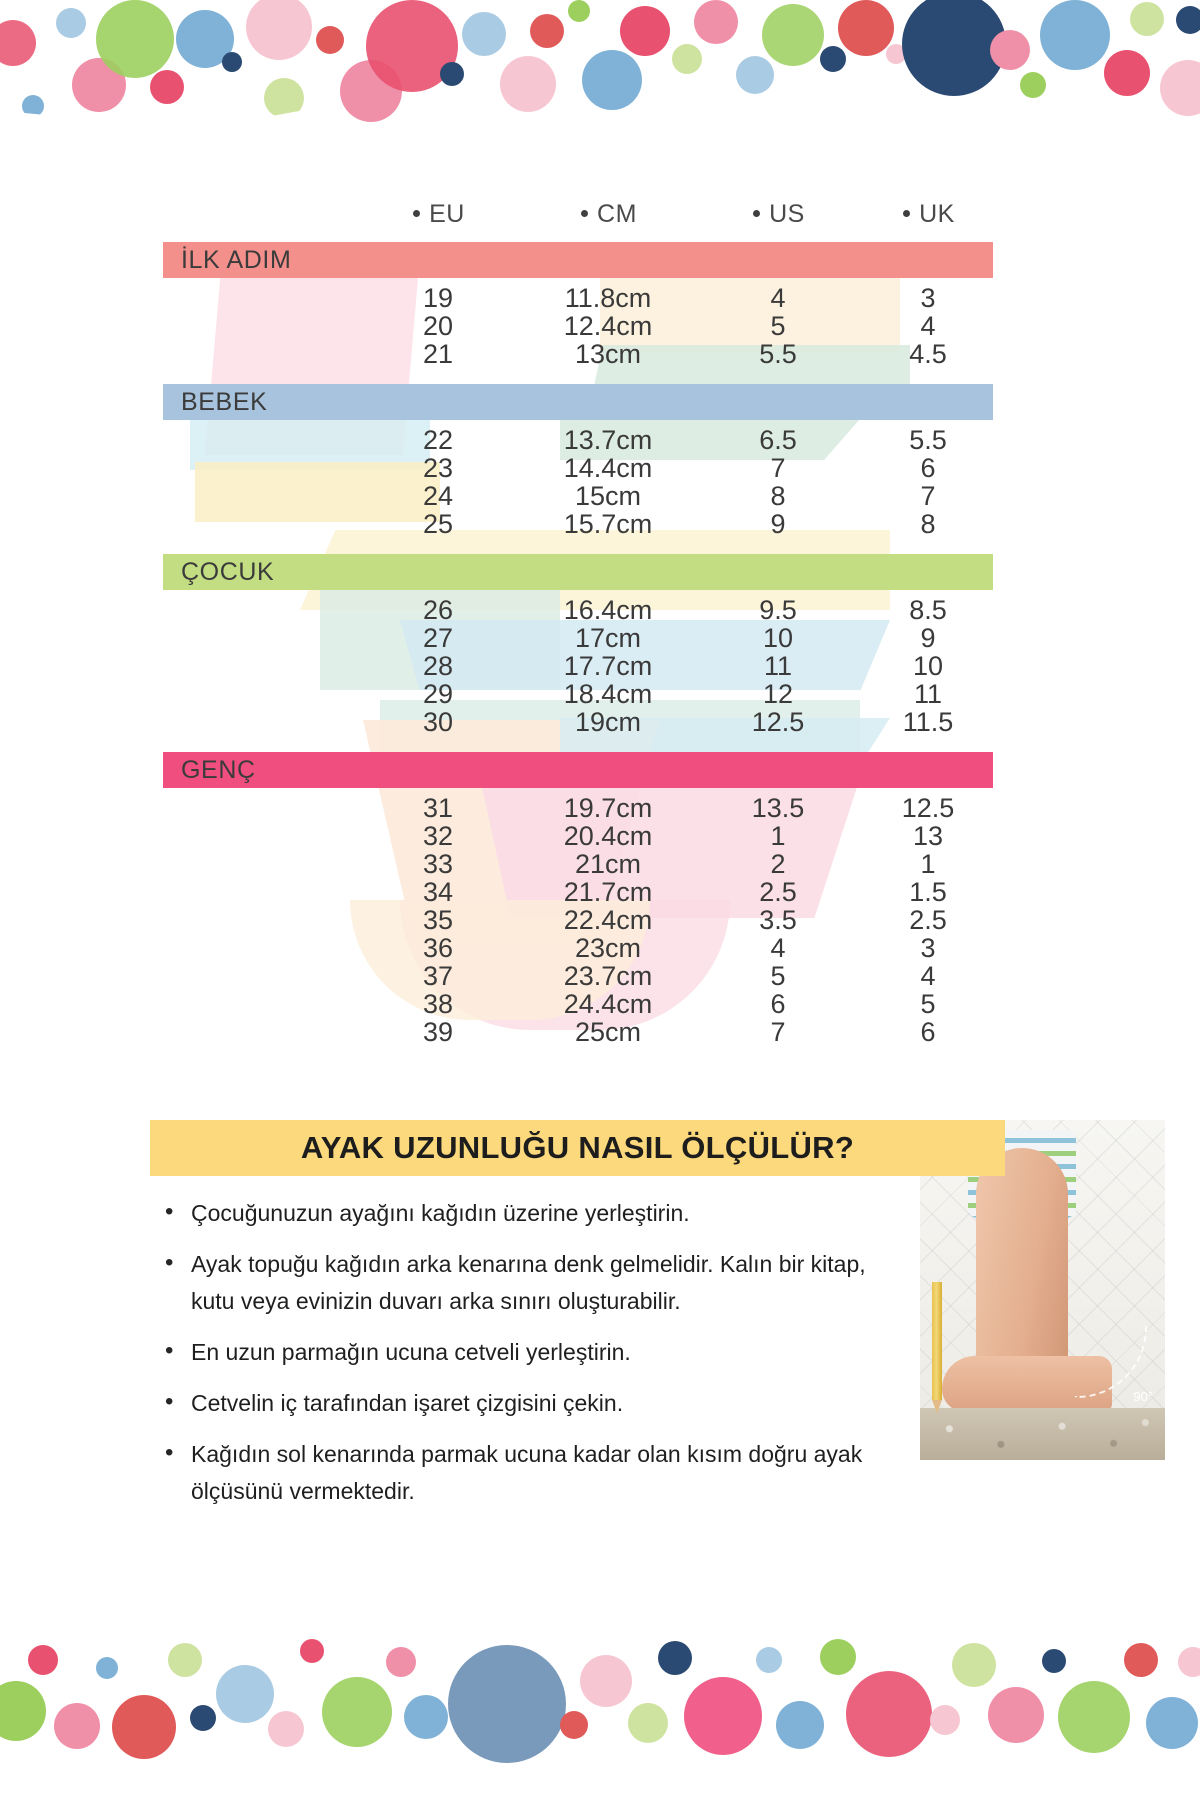  I want to click on cell-uk: 6, so click(928, 1031).